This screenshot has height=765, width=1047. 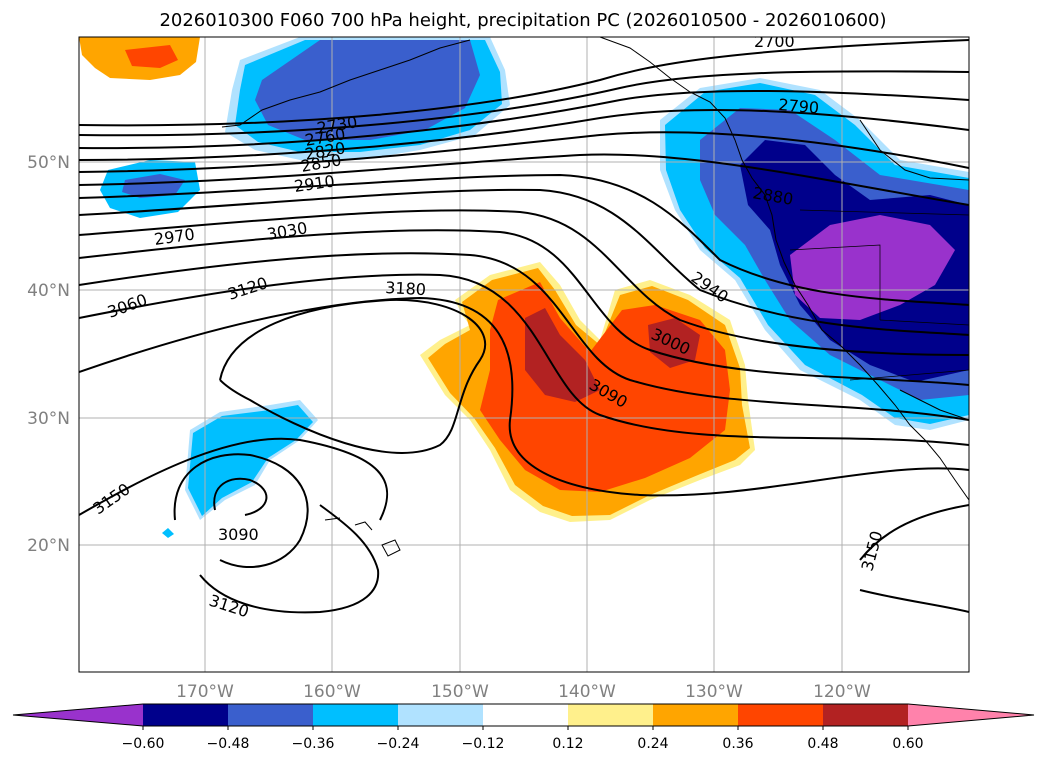 I want to click on contour-label: 3180, so click(x=406, y=288).